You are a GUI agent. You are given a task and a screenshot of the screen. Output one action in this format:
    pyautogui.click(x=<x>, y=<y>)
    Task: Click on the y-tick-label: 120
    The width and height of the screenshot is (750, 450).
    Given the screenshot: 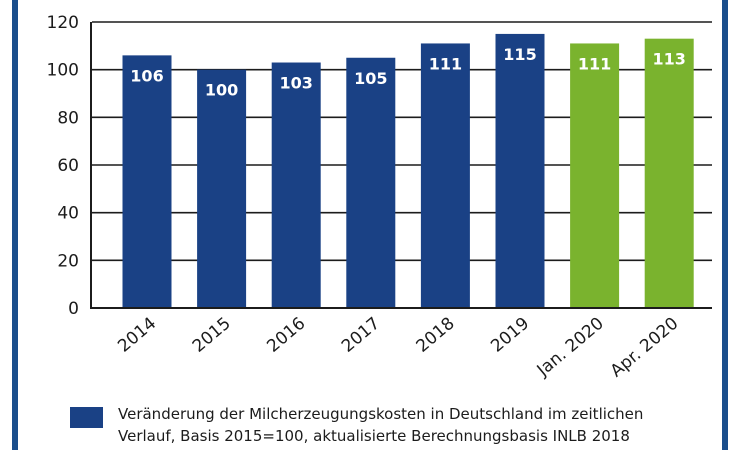 What is the action you would take?
    pyautogui.click(x=63, y=23)
    